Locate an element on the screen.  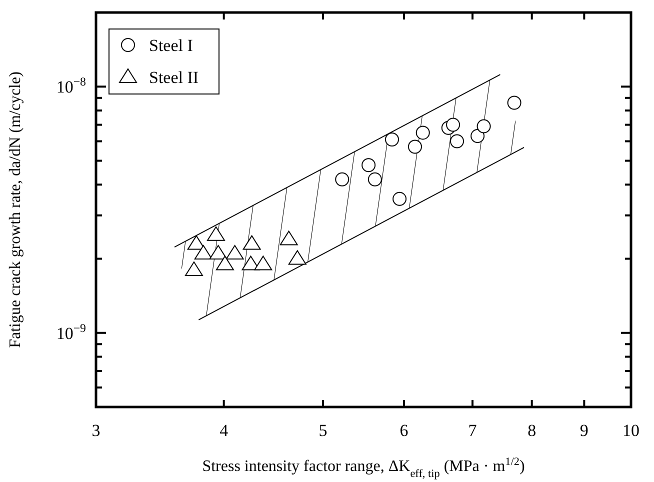
y-tick-label: 10$^{−9}$ is located at coordinates (71, 331).